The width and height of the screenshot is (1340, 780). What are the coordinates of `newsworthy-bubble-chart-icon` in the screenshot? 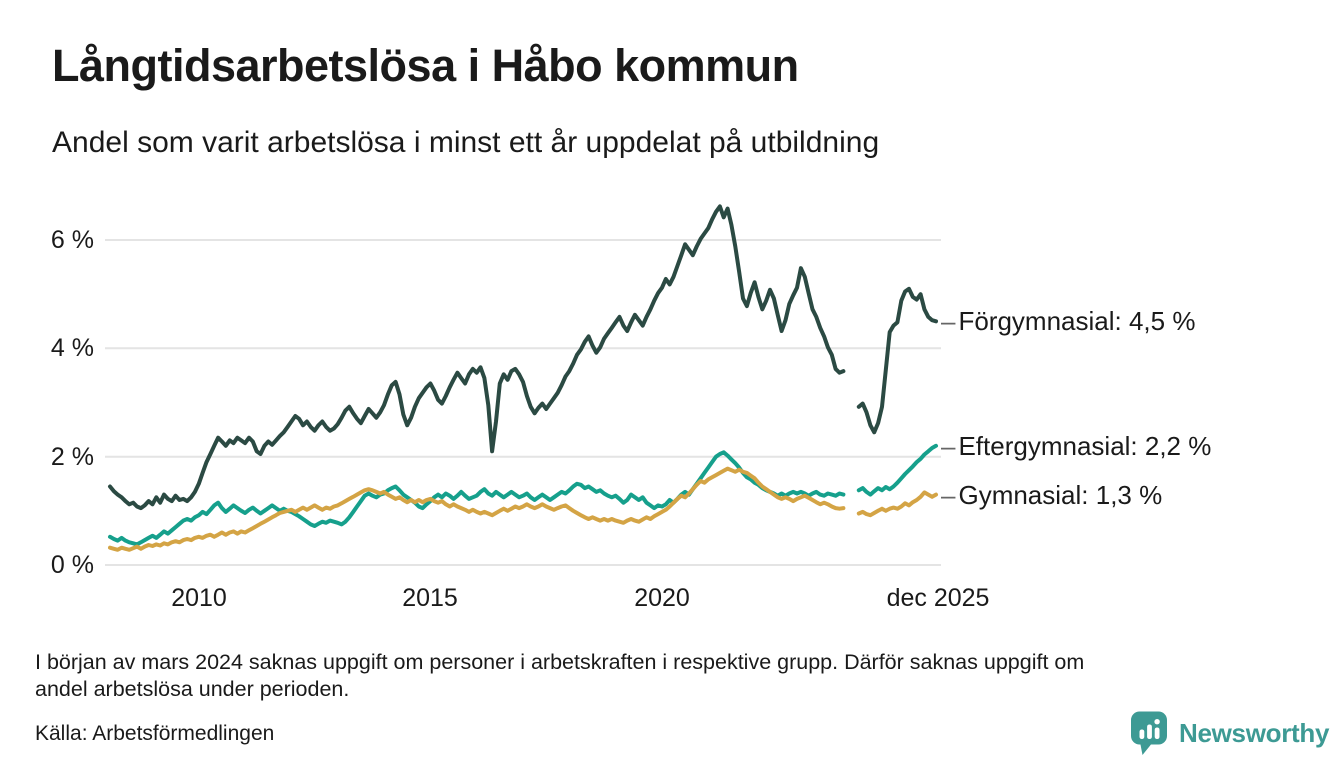 It's located at (1149, 733).